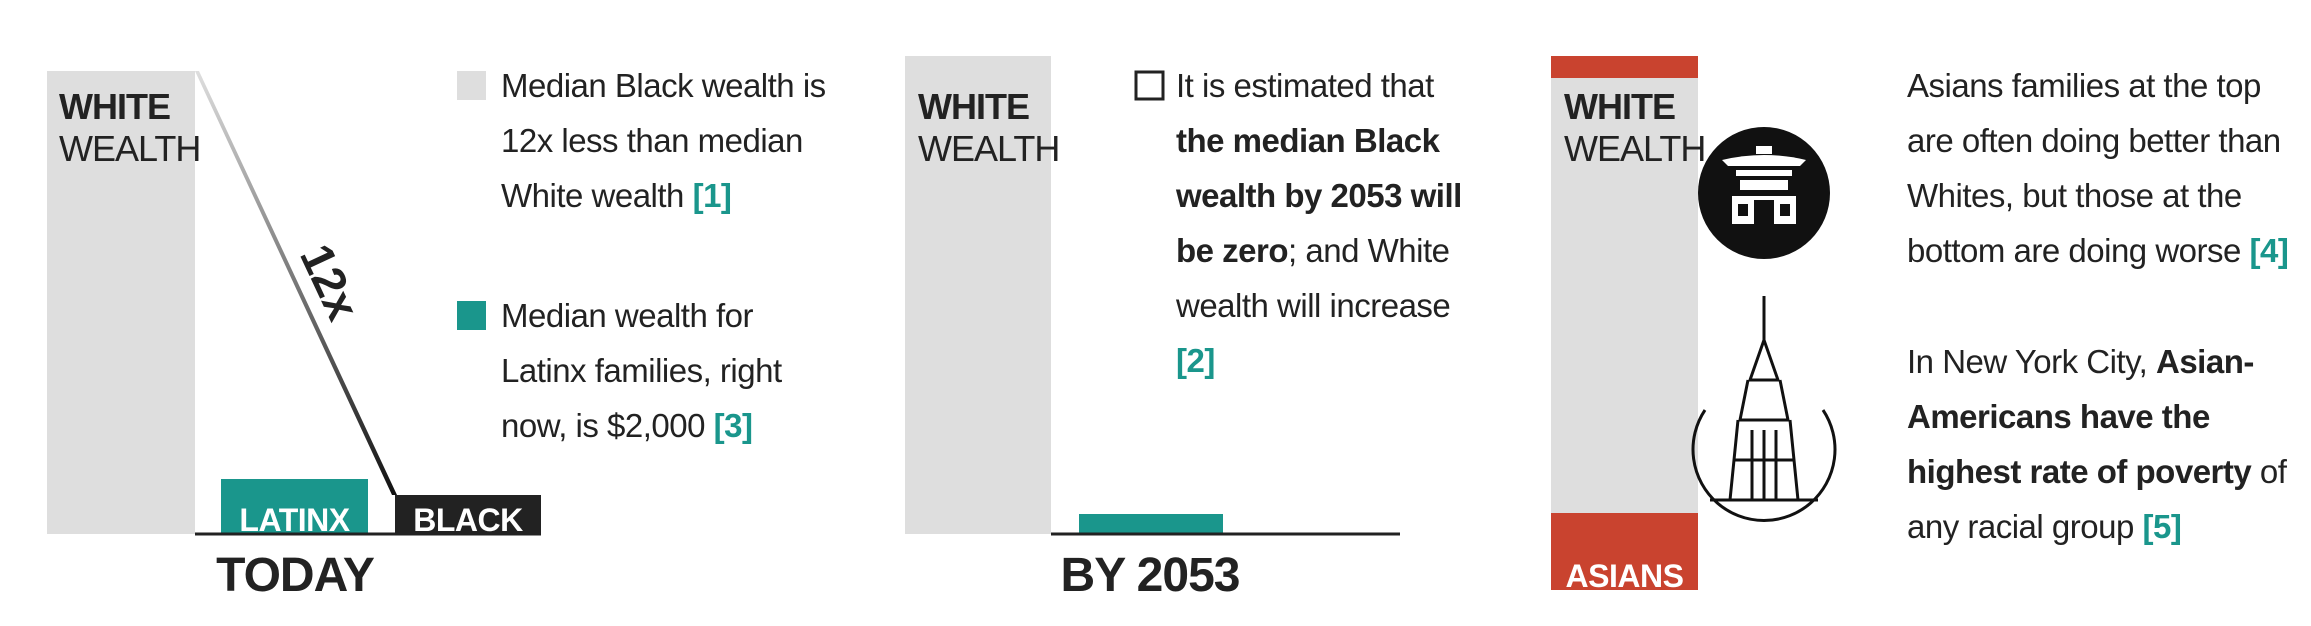  What do you see at coordinates (1305, 85) in the screenshot?
I see `note-text: It is estimated that` at bounding box center [1305, 85].